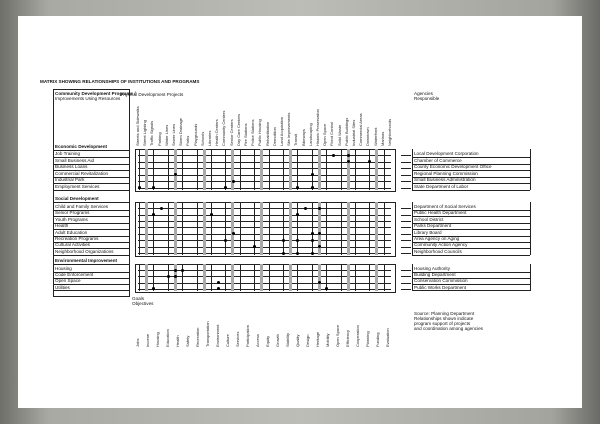 The image size is (600, 424). What do you see at coordinates (147, 340) in the screenshot?
I see `goal-label: Income` at bounding box center [147, 340].